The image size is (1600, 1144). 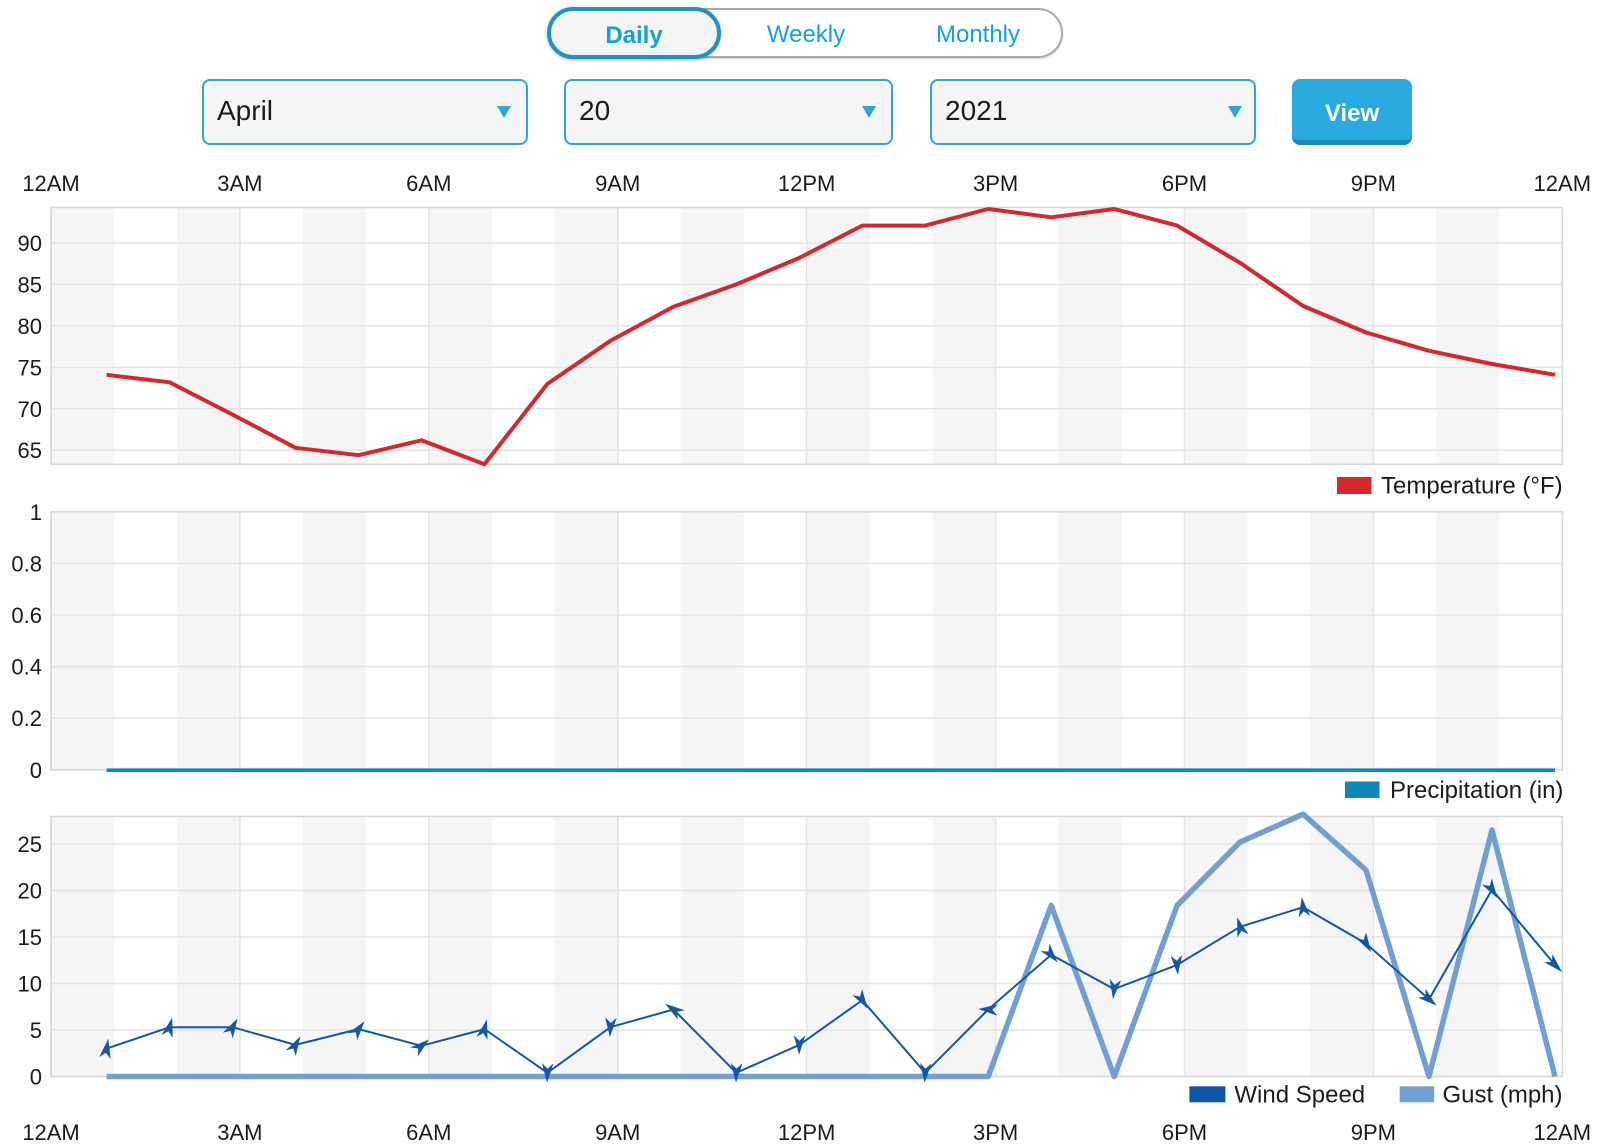 I want to click on svg-text: 0.2, so click(x=26, y=718).